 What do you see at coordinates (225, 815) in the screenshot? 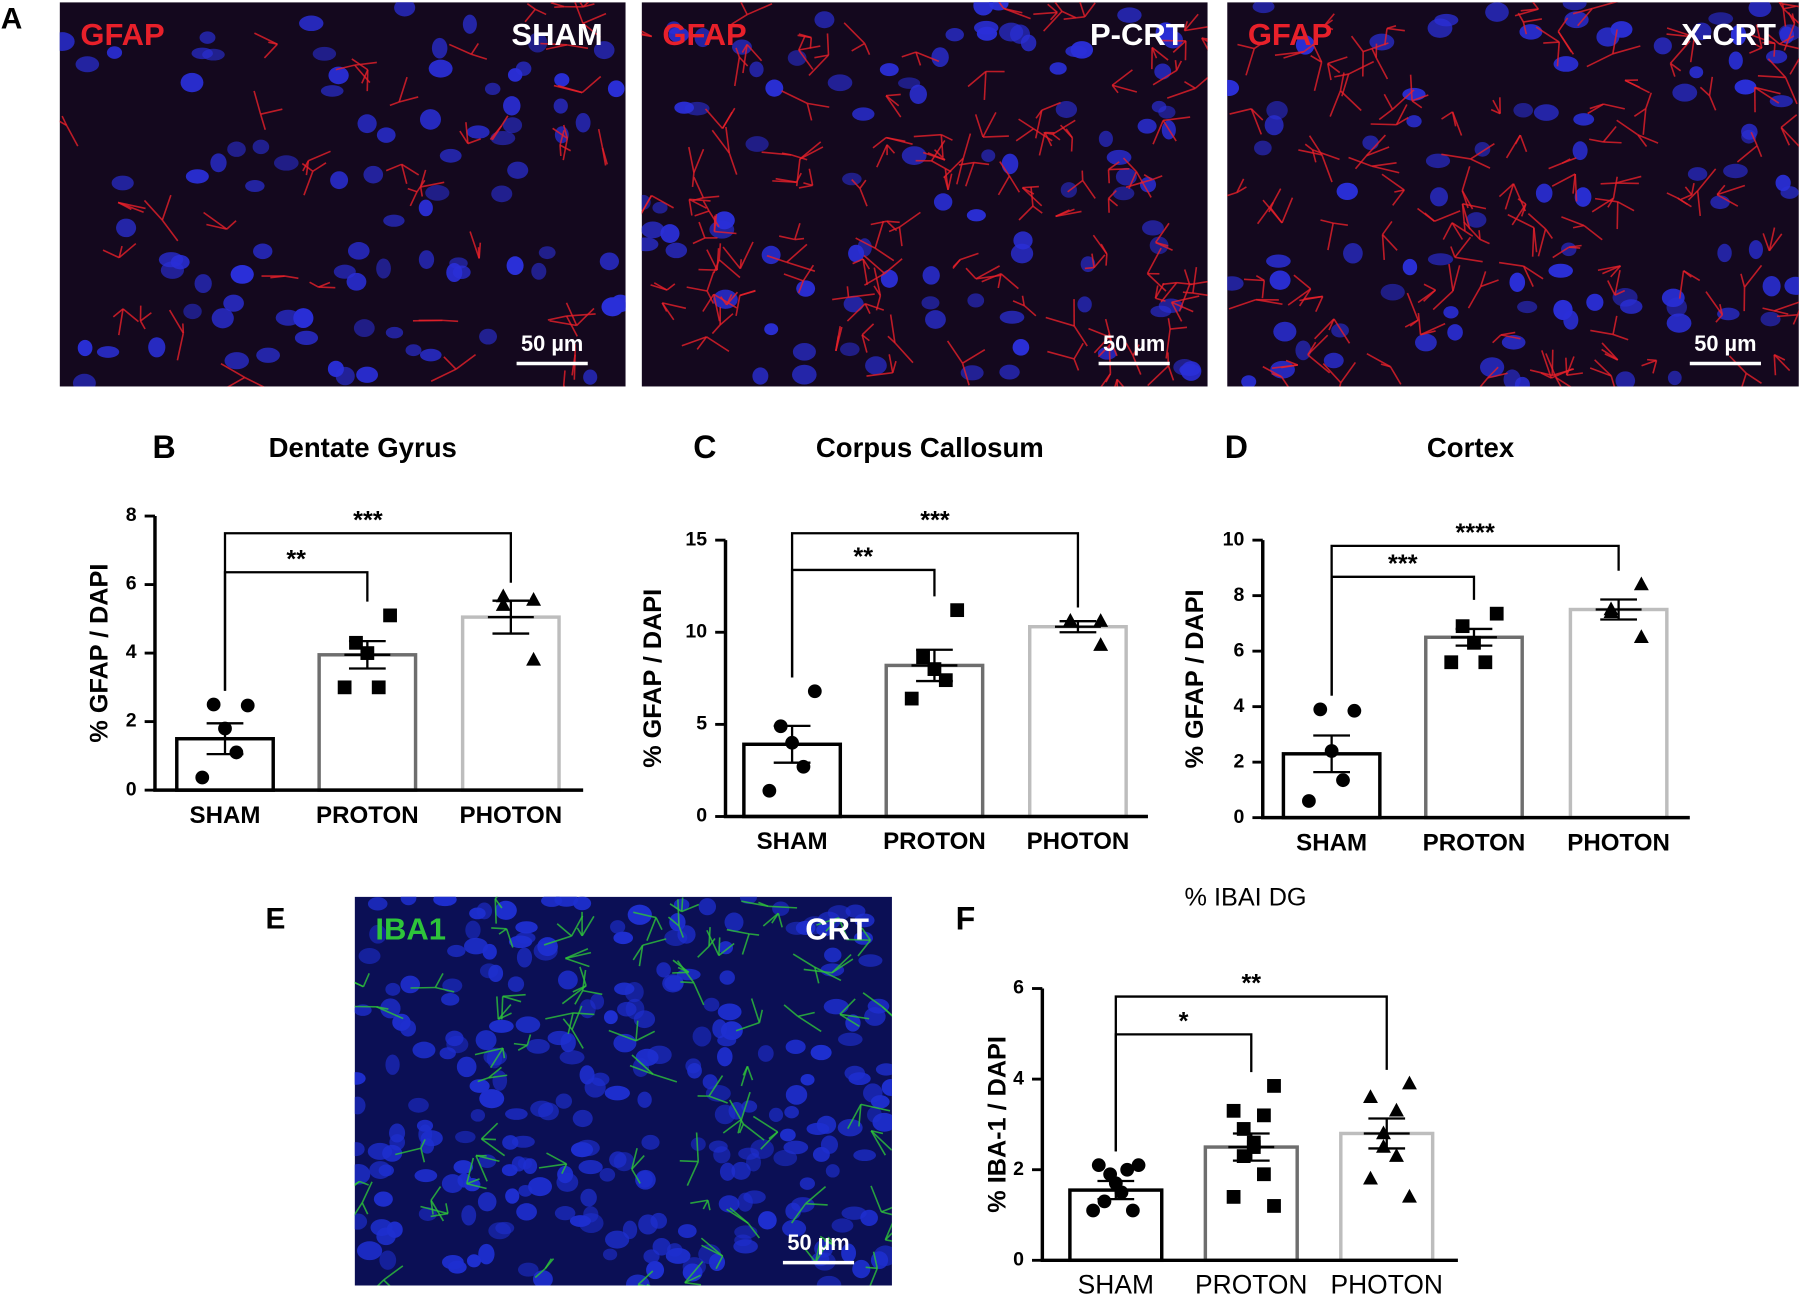
I see `x-tick-label: SHAM` at bounding box center [225, 815].